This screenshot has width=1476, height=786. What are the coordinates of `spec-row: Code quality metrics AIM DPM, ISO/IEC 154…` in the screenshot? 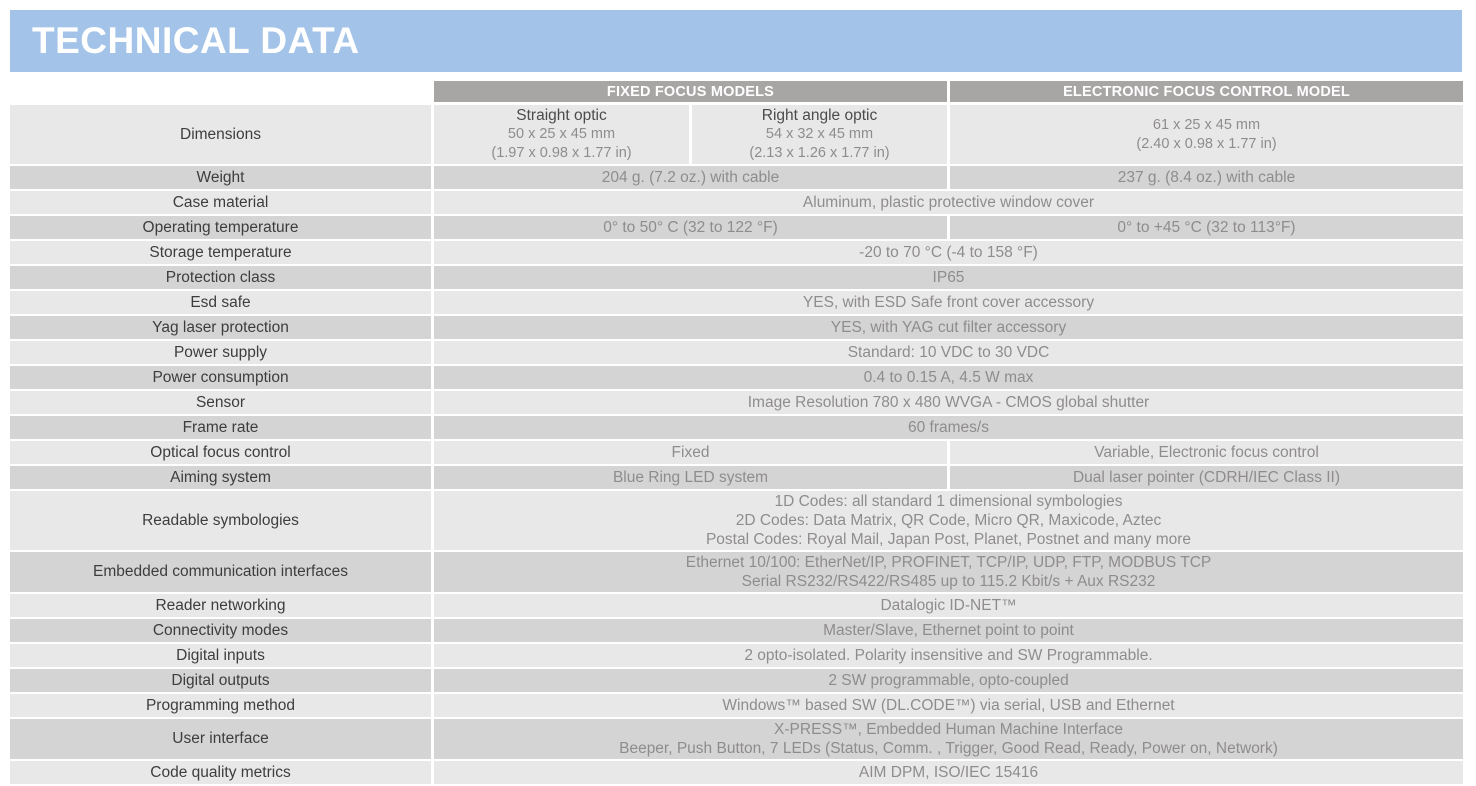 It's located at (736, 772).